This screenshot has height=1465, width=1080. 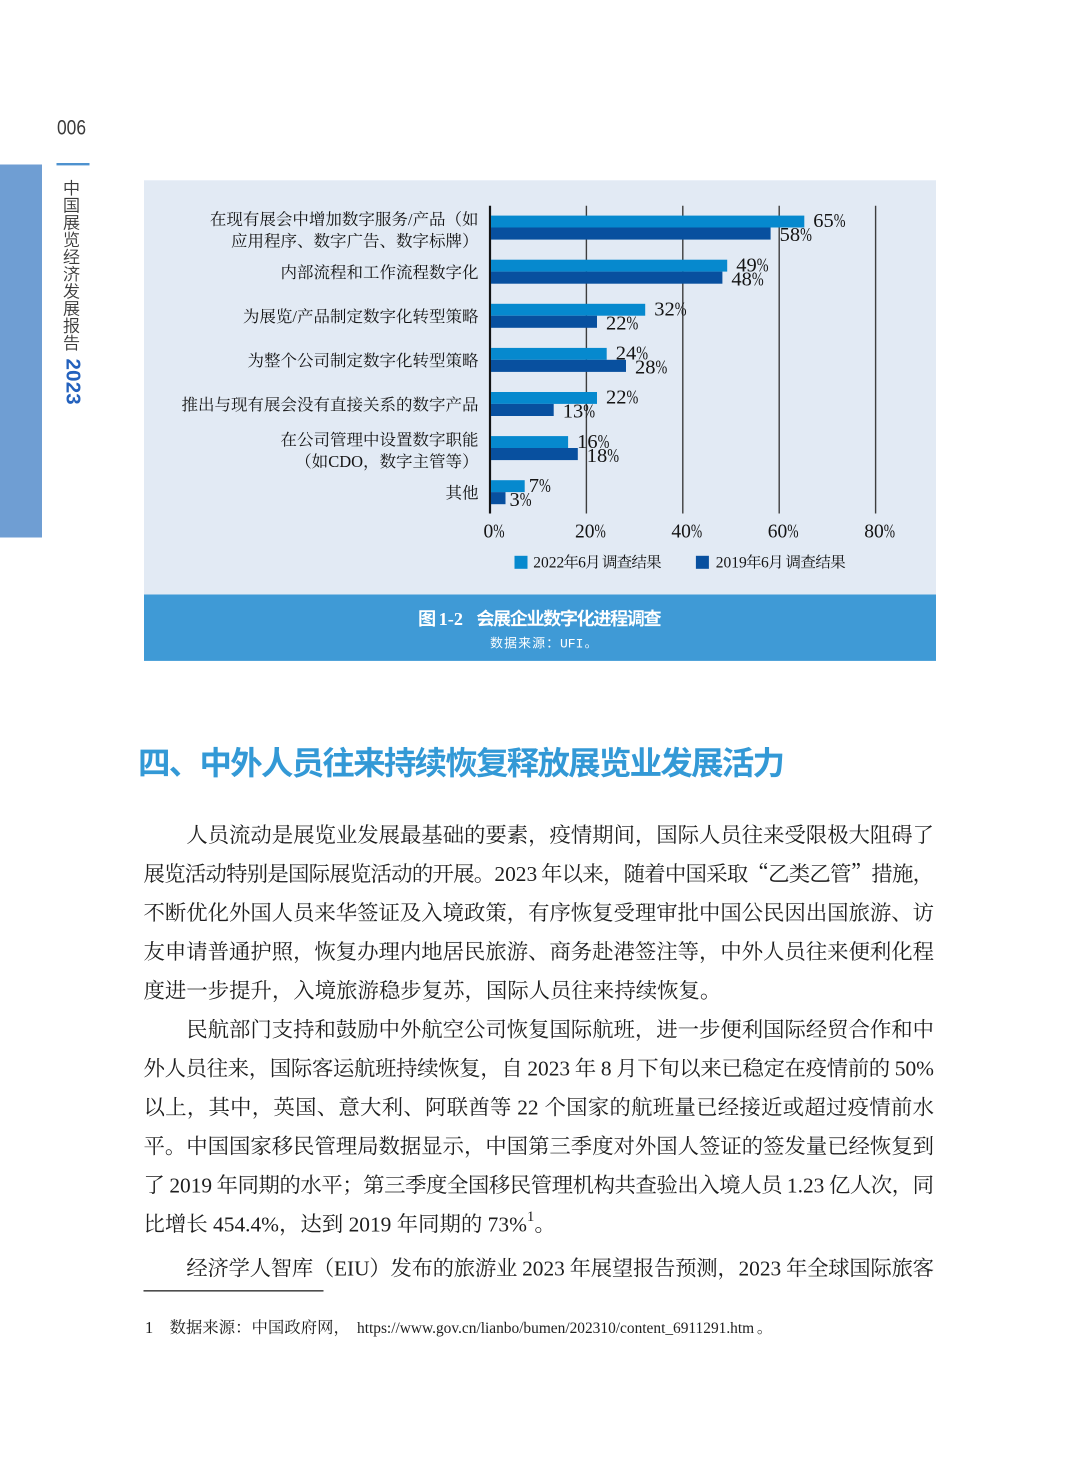 What do you see at coordinates (778, 532) in the screenshot?
I see `svg-text: 60` at bounding box center [778, 532].